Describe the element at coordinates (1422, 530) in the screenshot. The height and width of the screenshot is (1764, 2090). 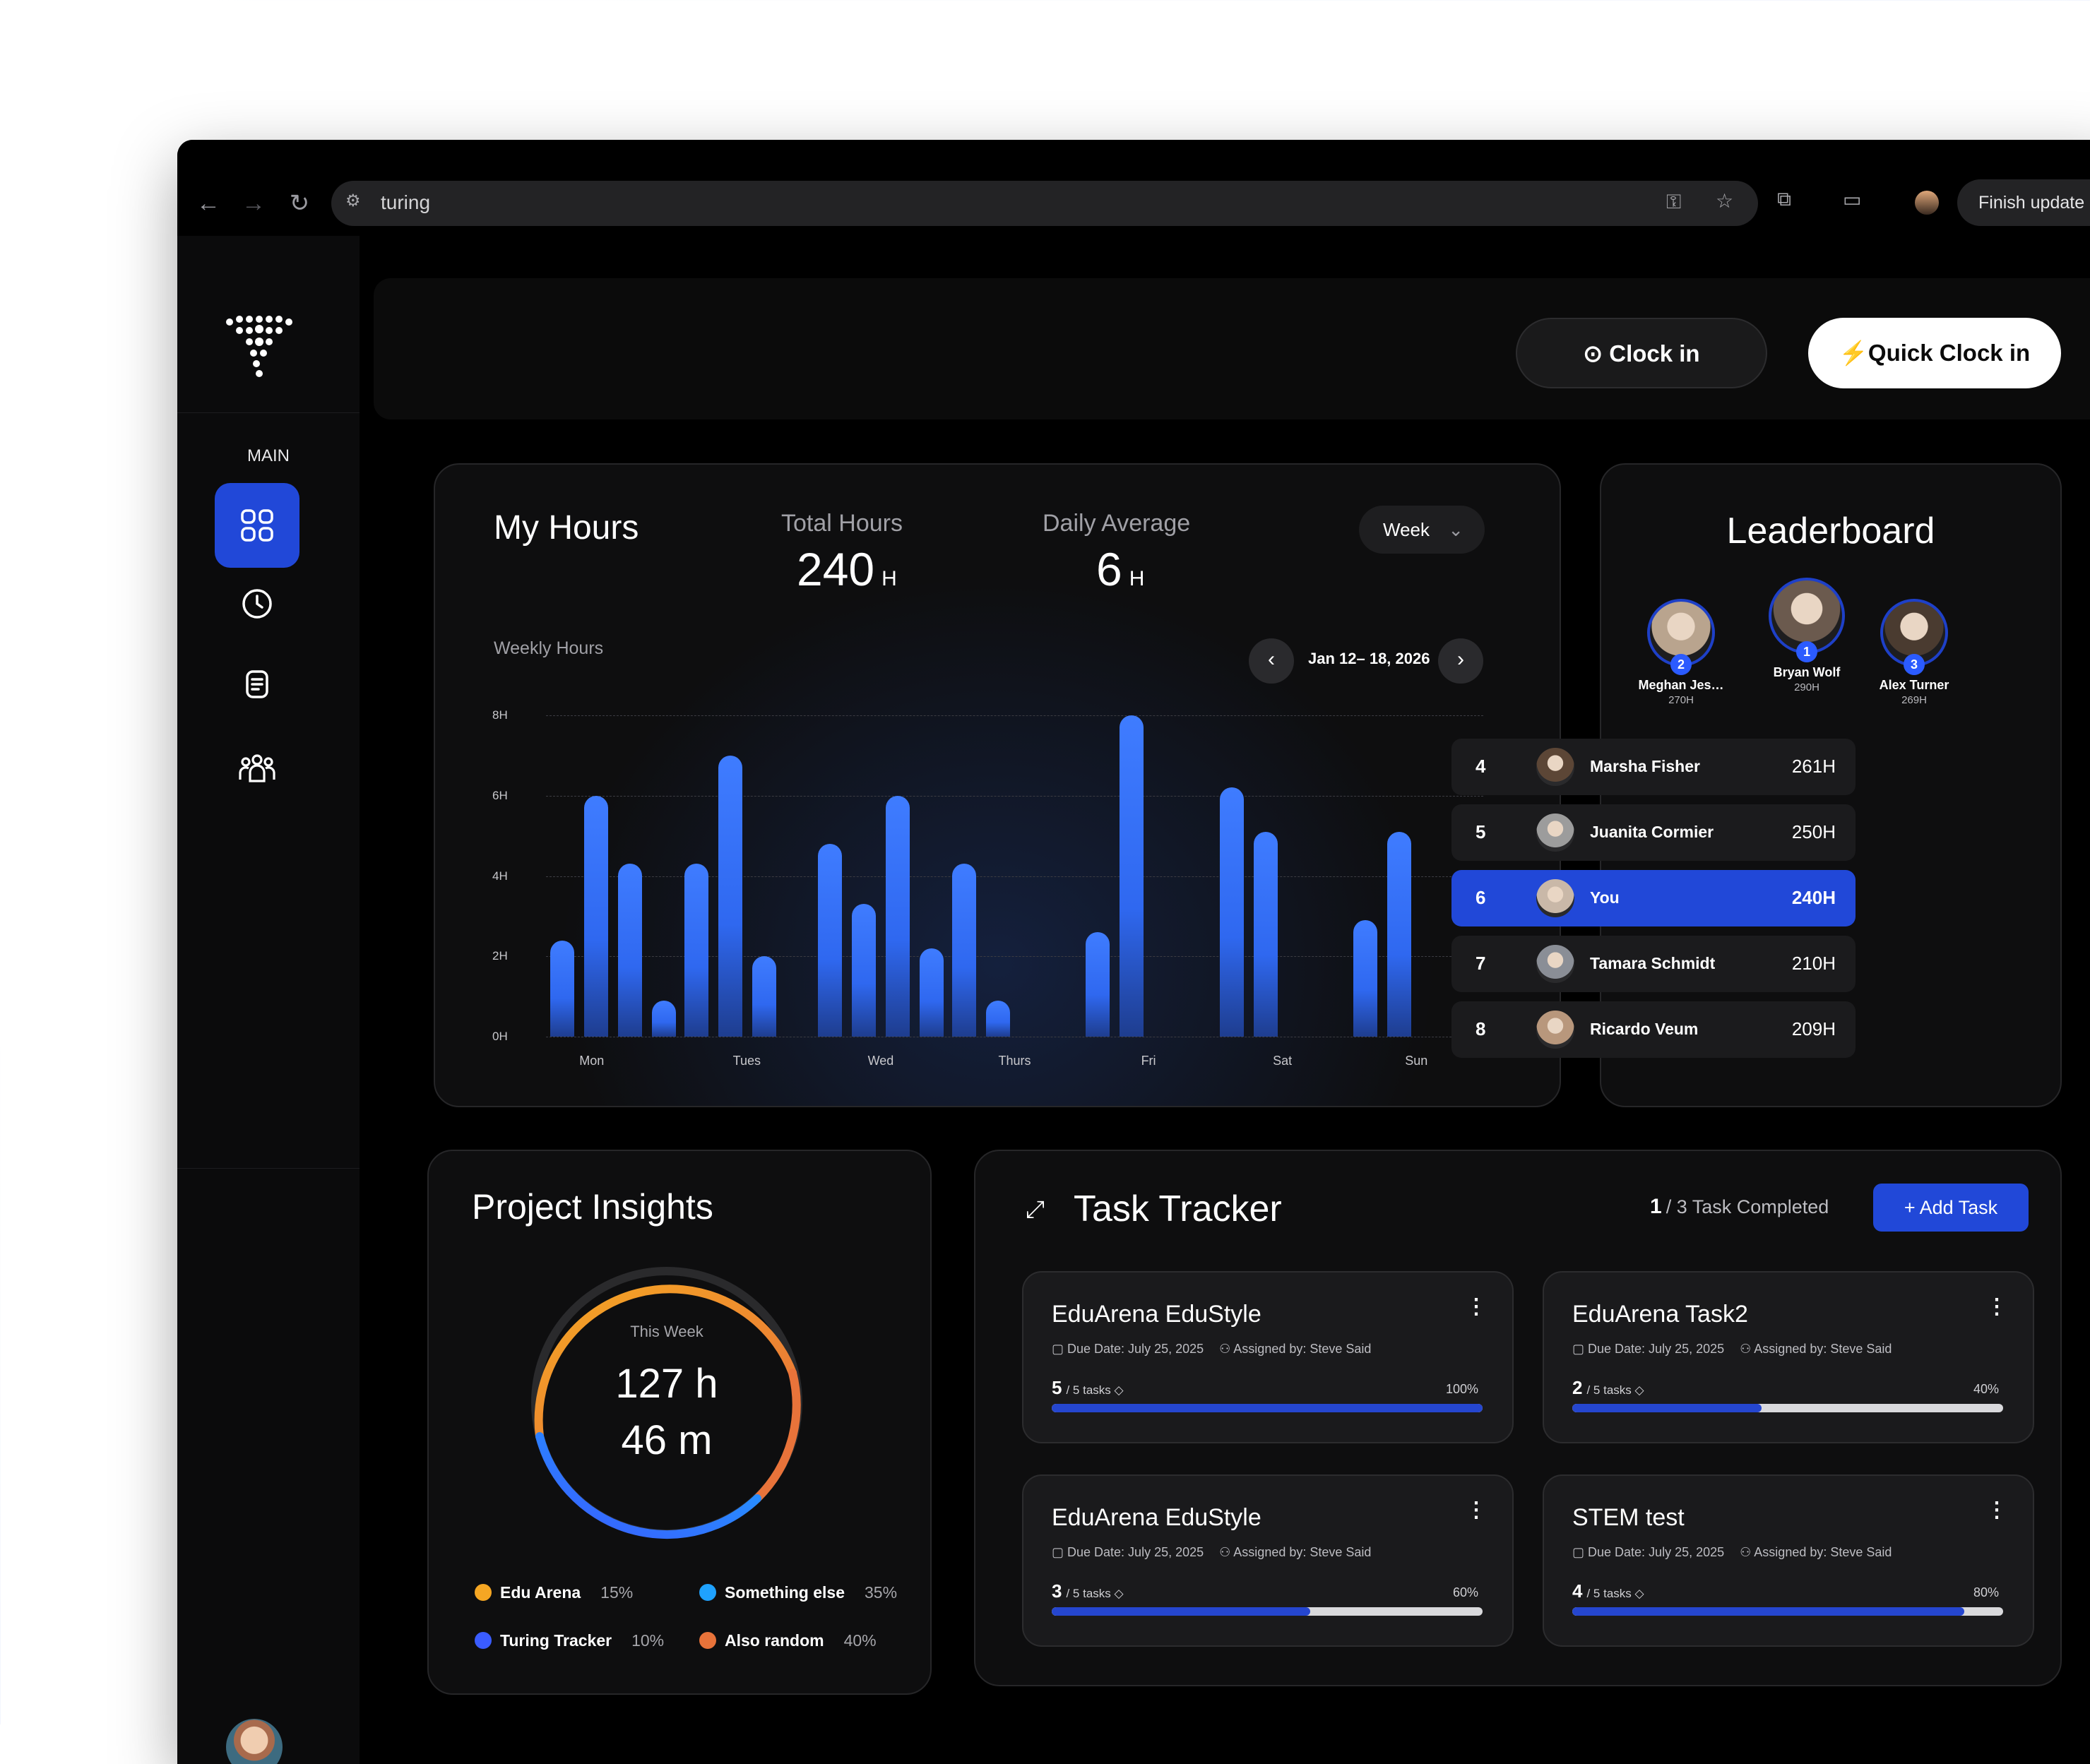
I see `period-dropdown: Week ⌄` at that location.